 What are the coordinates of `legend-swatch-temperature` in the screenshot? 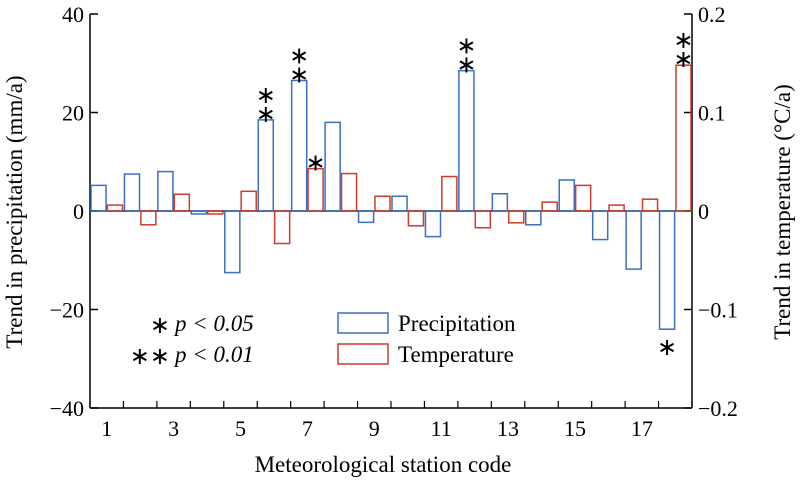 It's located at (363, 354).